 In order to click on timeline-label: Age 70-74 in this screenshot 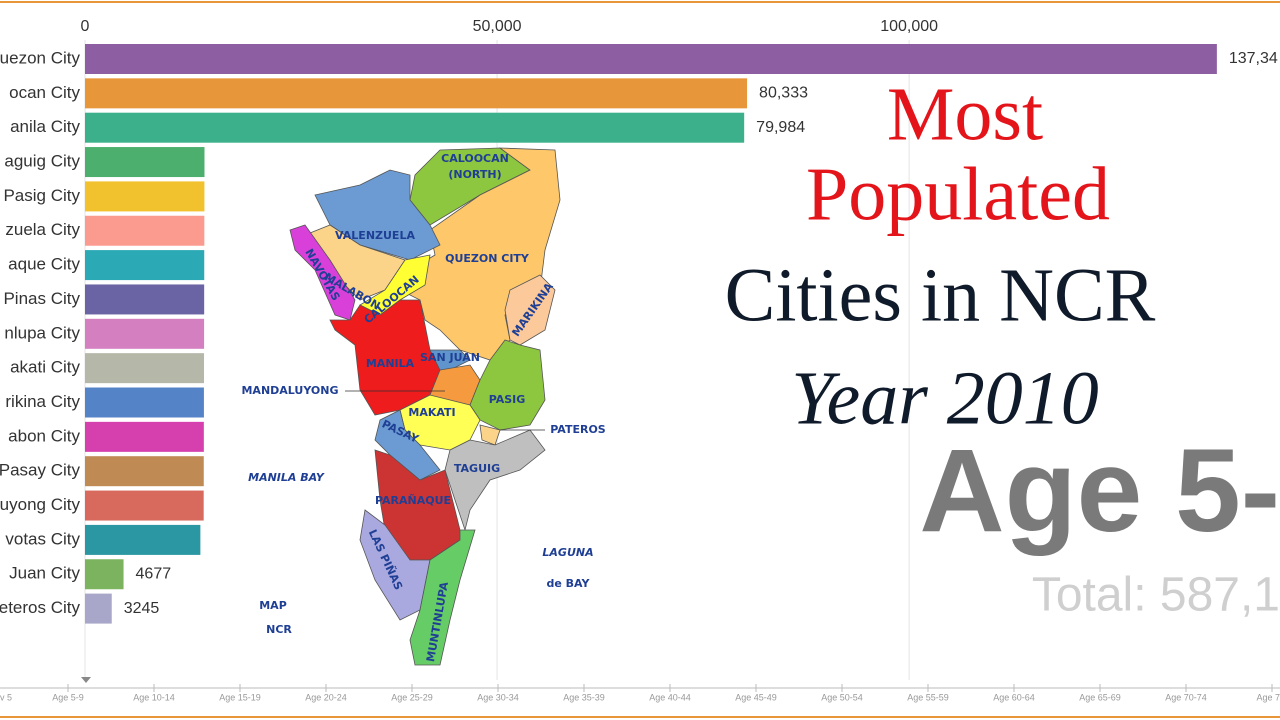, I will do `click(1186, 697)`.